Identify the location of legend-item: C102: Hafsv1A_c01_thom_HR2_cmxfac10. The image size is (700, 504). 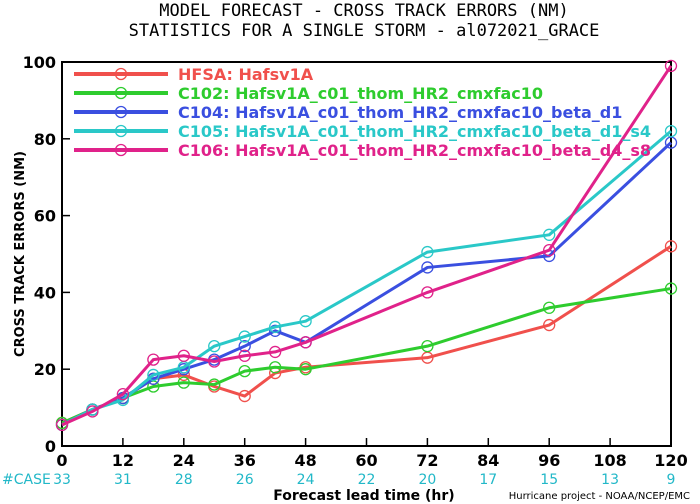
(308, 93).